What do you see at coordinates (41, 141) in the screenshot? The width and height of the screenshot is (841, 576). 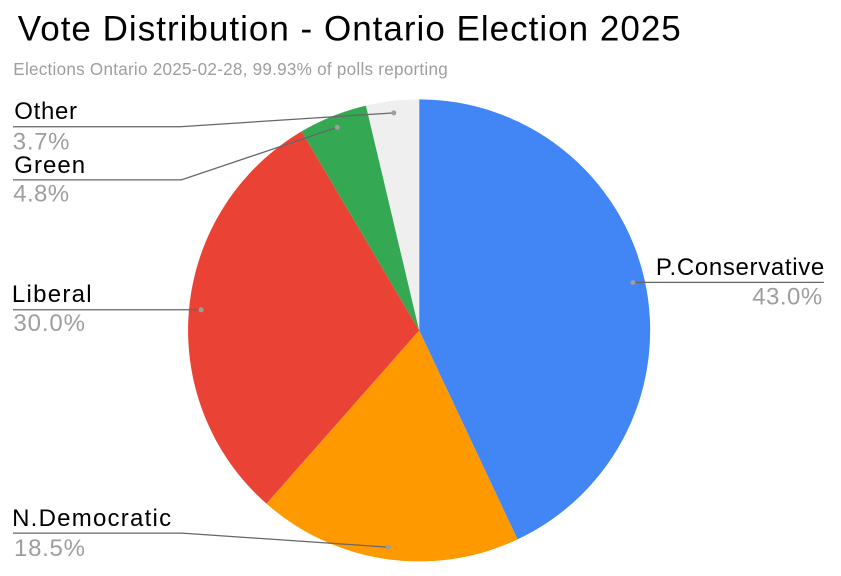 I see `svg-text: 3.7%` at bounding box center [41, 141].